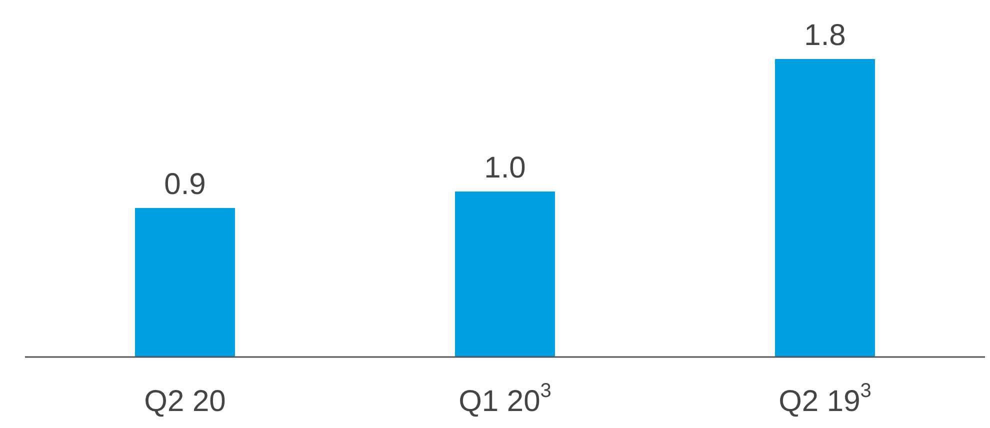 This screenshot has width=990, height=428. Describe the element at coordinates (505, 167) in the screenshot. I see `data-label: 1.0` at that location.